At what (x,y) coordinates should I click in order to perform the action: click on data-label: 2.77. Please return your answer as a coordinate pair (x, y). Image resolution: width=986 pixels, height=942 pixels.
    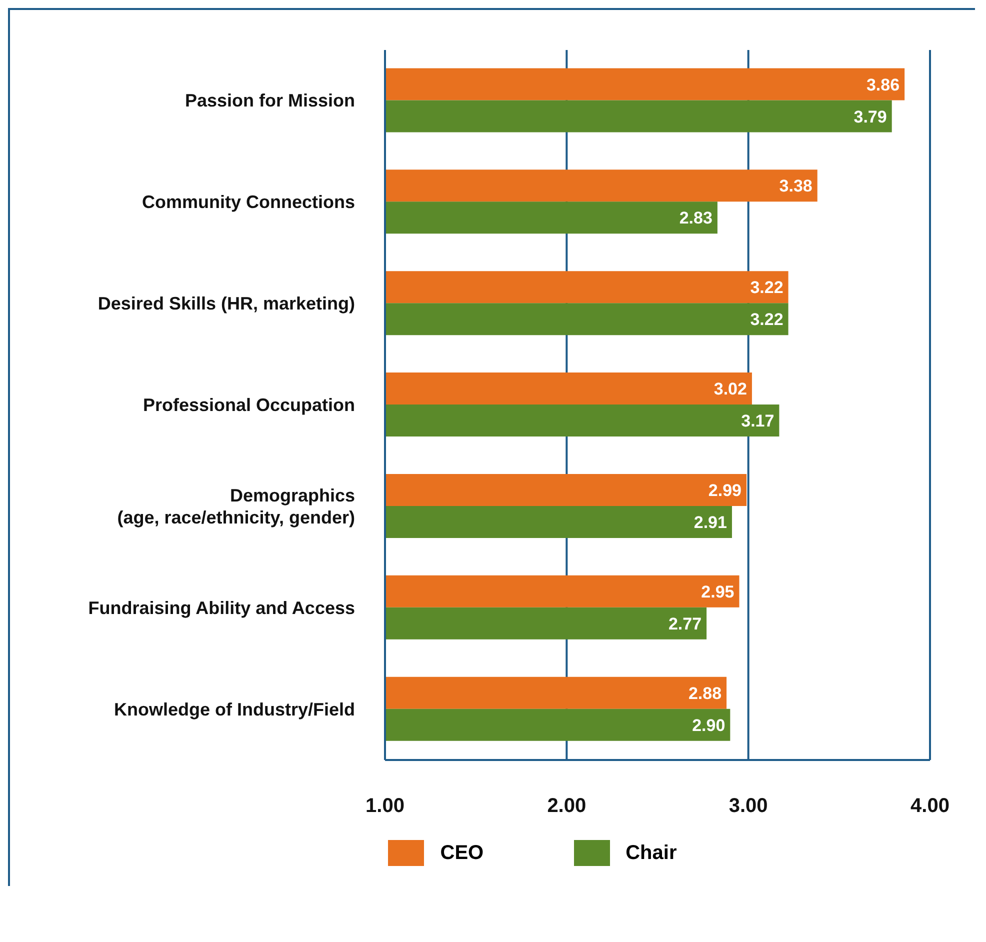
    Looking at the image, I should click on (685, 624).